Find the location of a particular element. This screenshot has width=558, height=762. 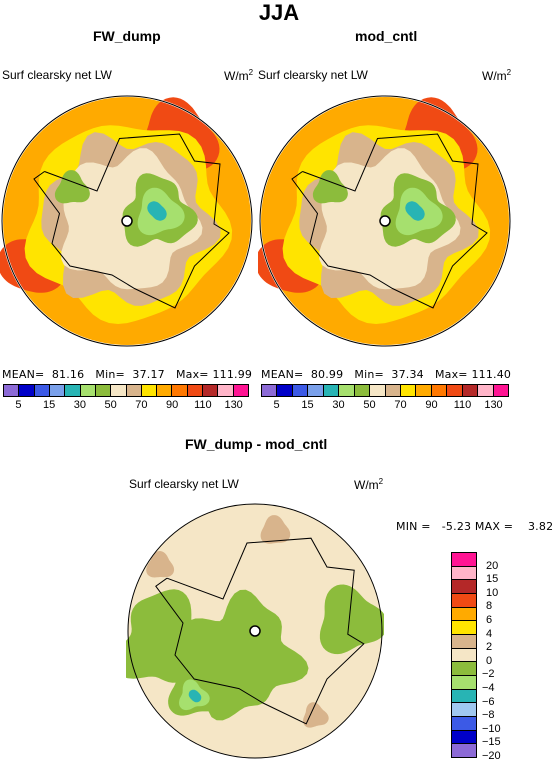

colorbar-left: 5 15 30 50 70 90 110 130 is located at coordinates (126, 397).